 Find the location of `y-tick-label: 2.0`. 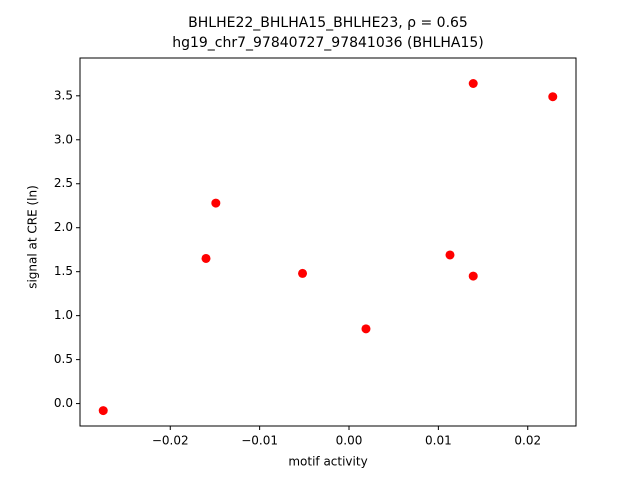

y-tick-label: 2.0 is located at coordinates (63, 227).